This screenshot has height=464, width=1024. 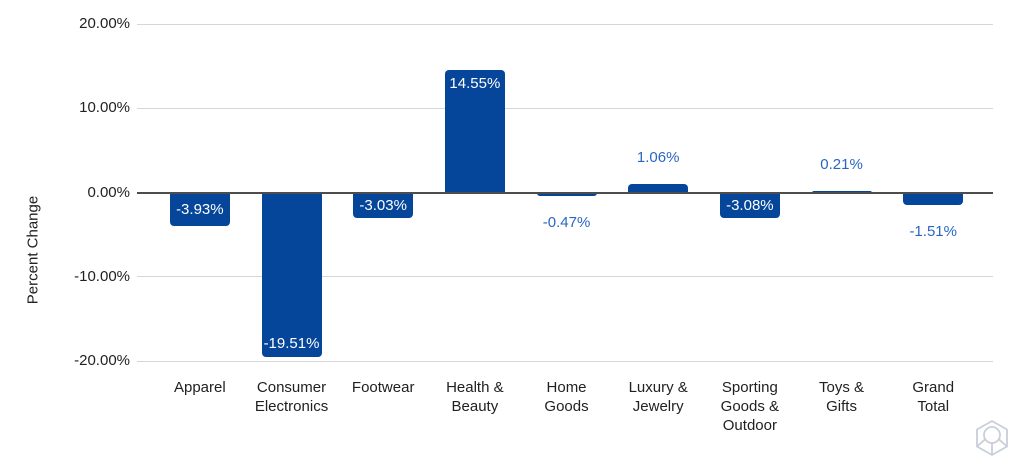 I want to click on bar-value-label: -3.03%, so click(x=383, y=205).